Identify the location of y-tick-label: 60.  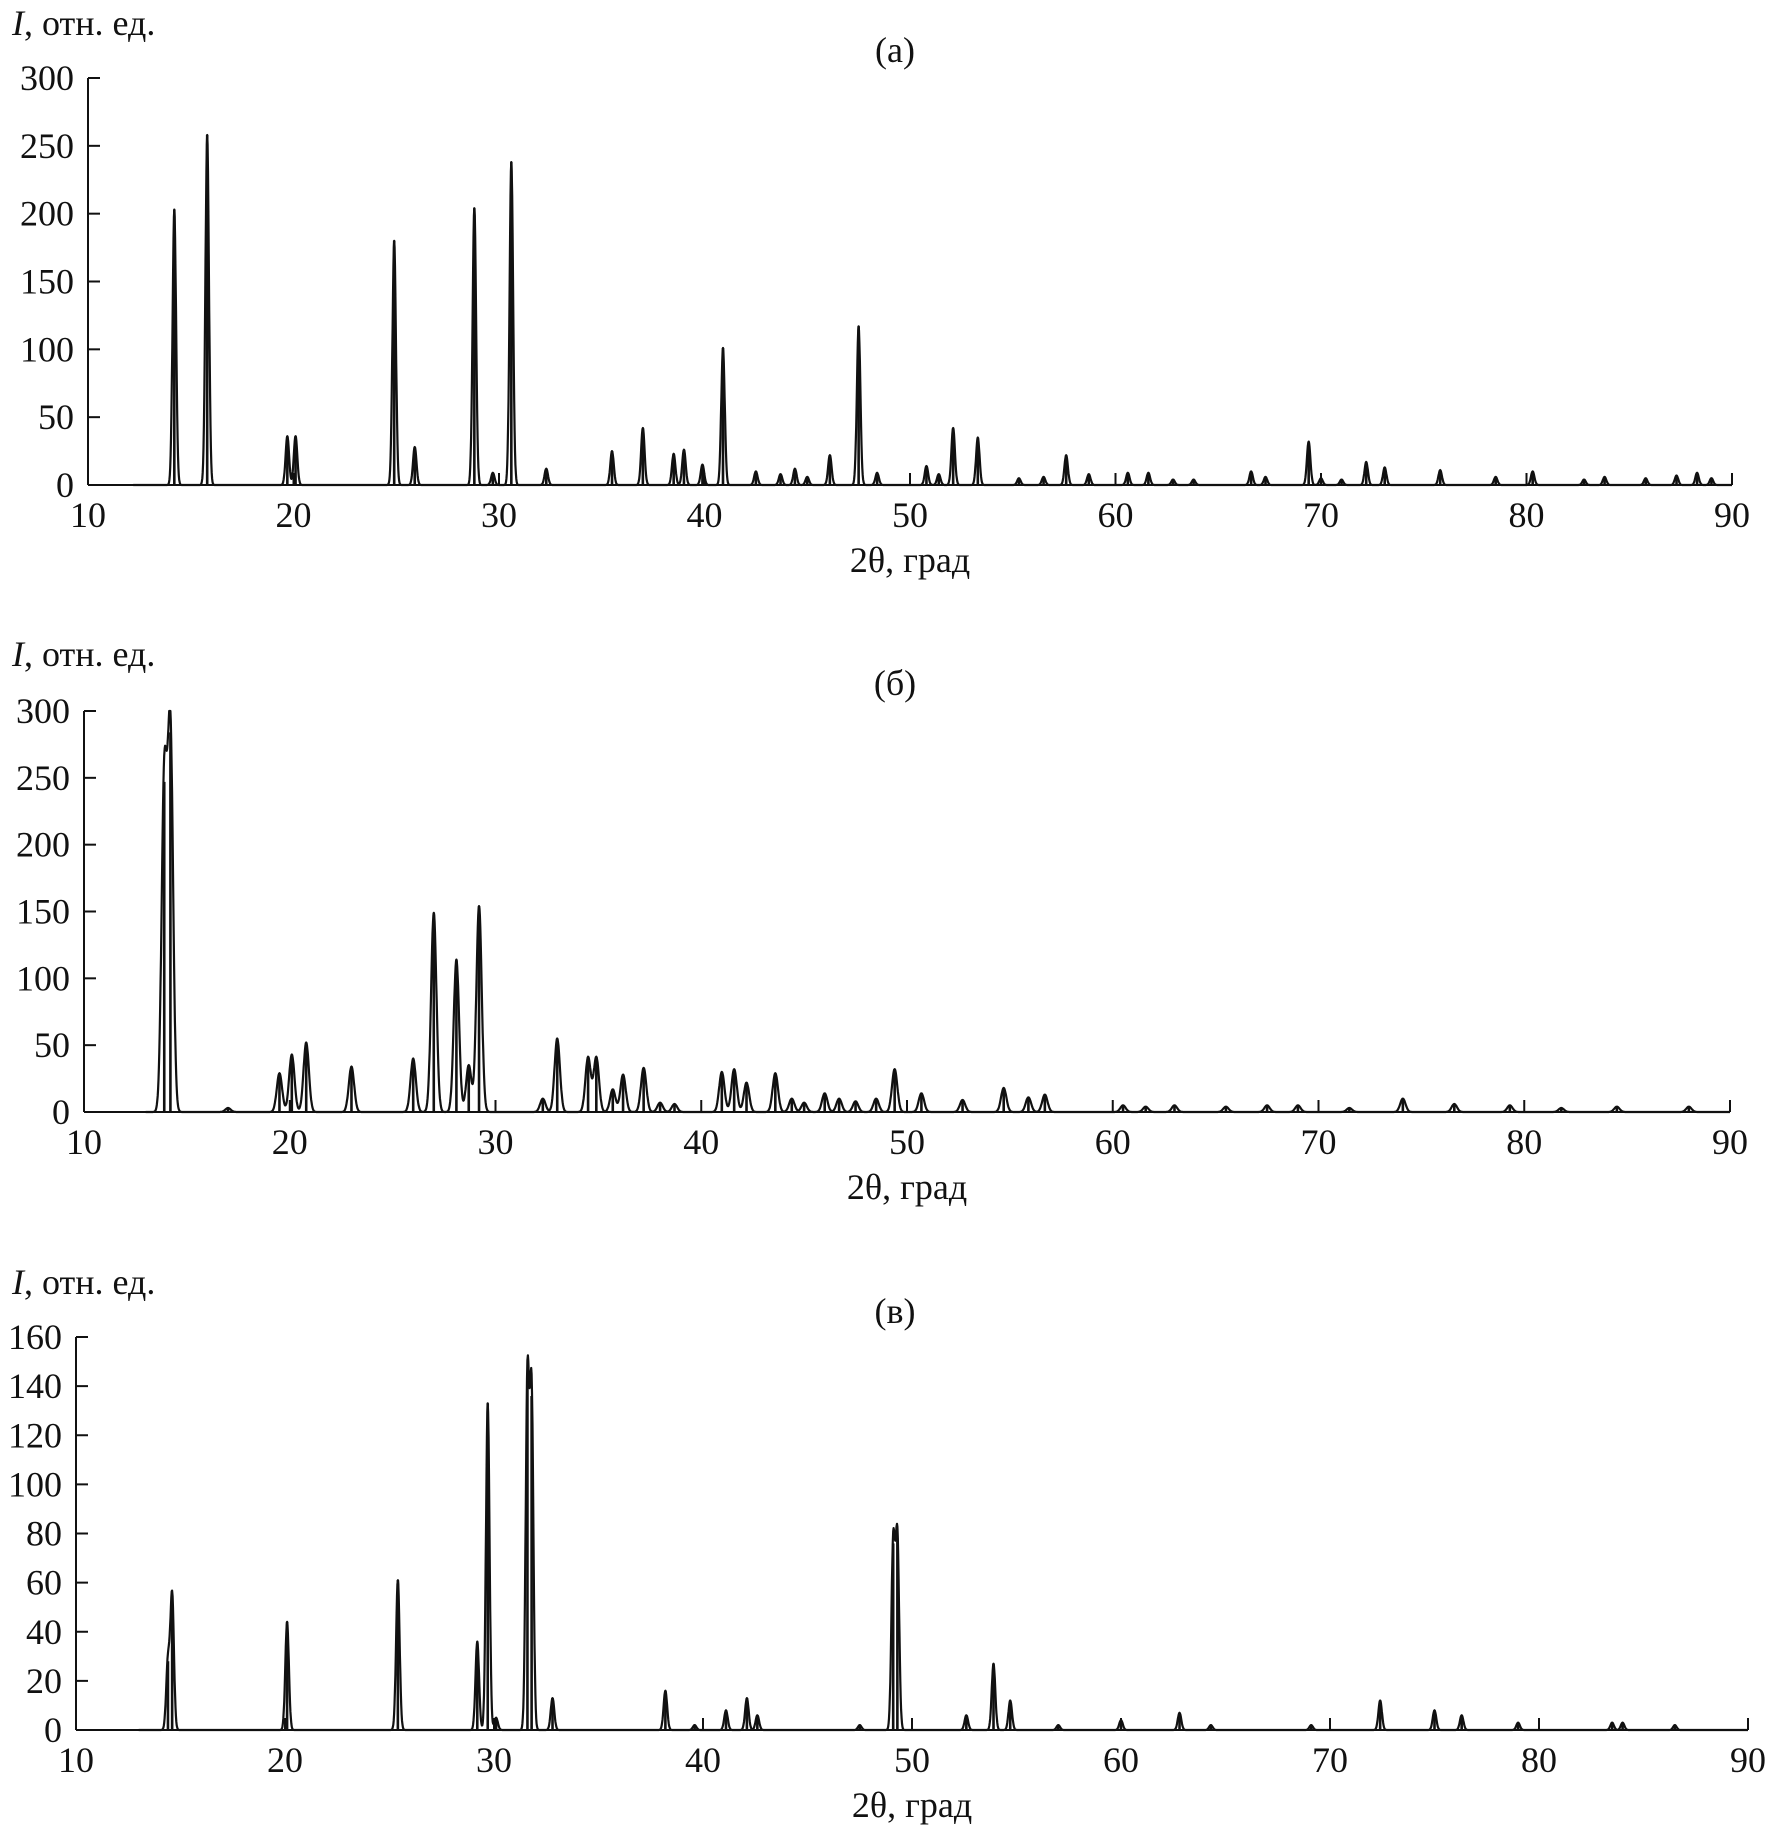
(44, 1583).